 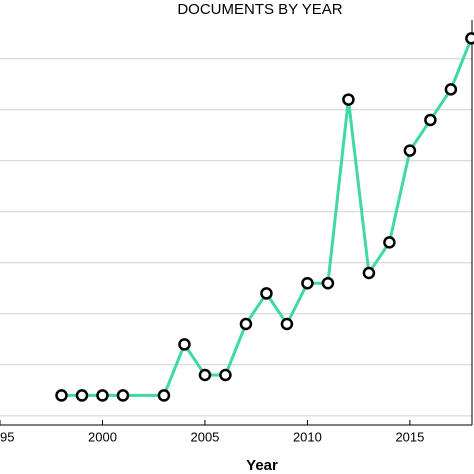 I want to click on x-tick-label: 1995, so click(x=7, y=436).